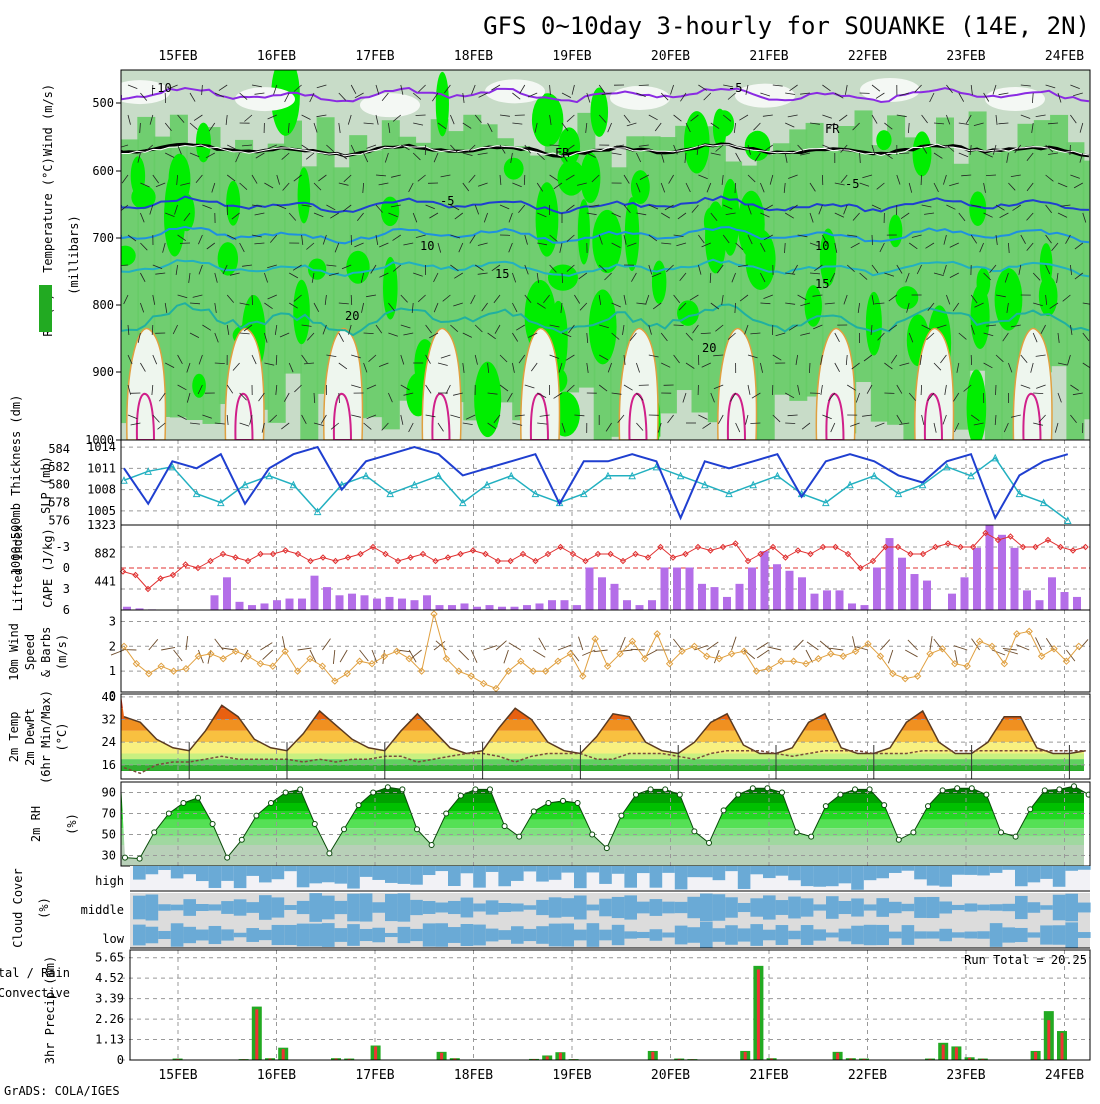  What do you see at coordinates (822, 284) in the screenshot?
I see `contour-label: 15` at bounding box center [822, 284].